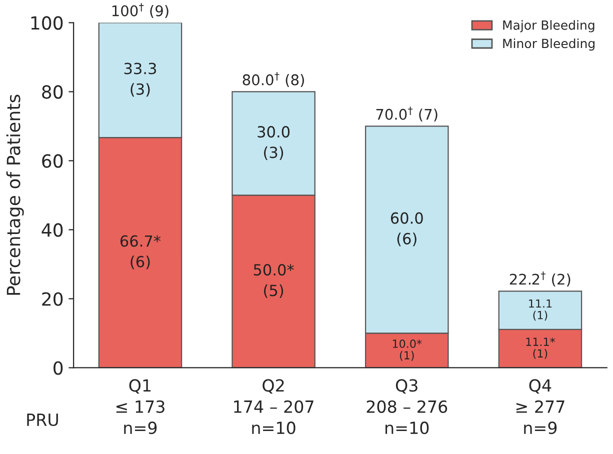  I want to click on x-tick-label: Q4 ≥ 277 n=9, so click(540, 406).